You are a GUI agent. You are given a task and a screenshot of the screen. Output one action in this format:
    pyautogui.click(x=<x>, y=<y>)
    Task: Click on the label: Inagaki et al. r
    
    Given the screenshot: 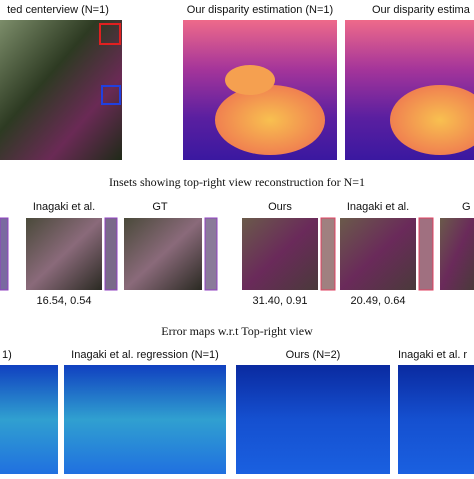 What is the action you would take?
    pyautogui.click(x=432, y=355)
    